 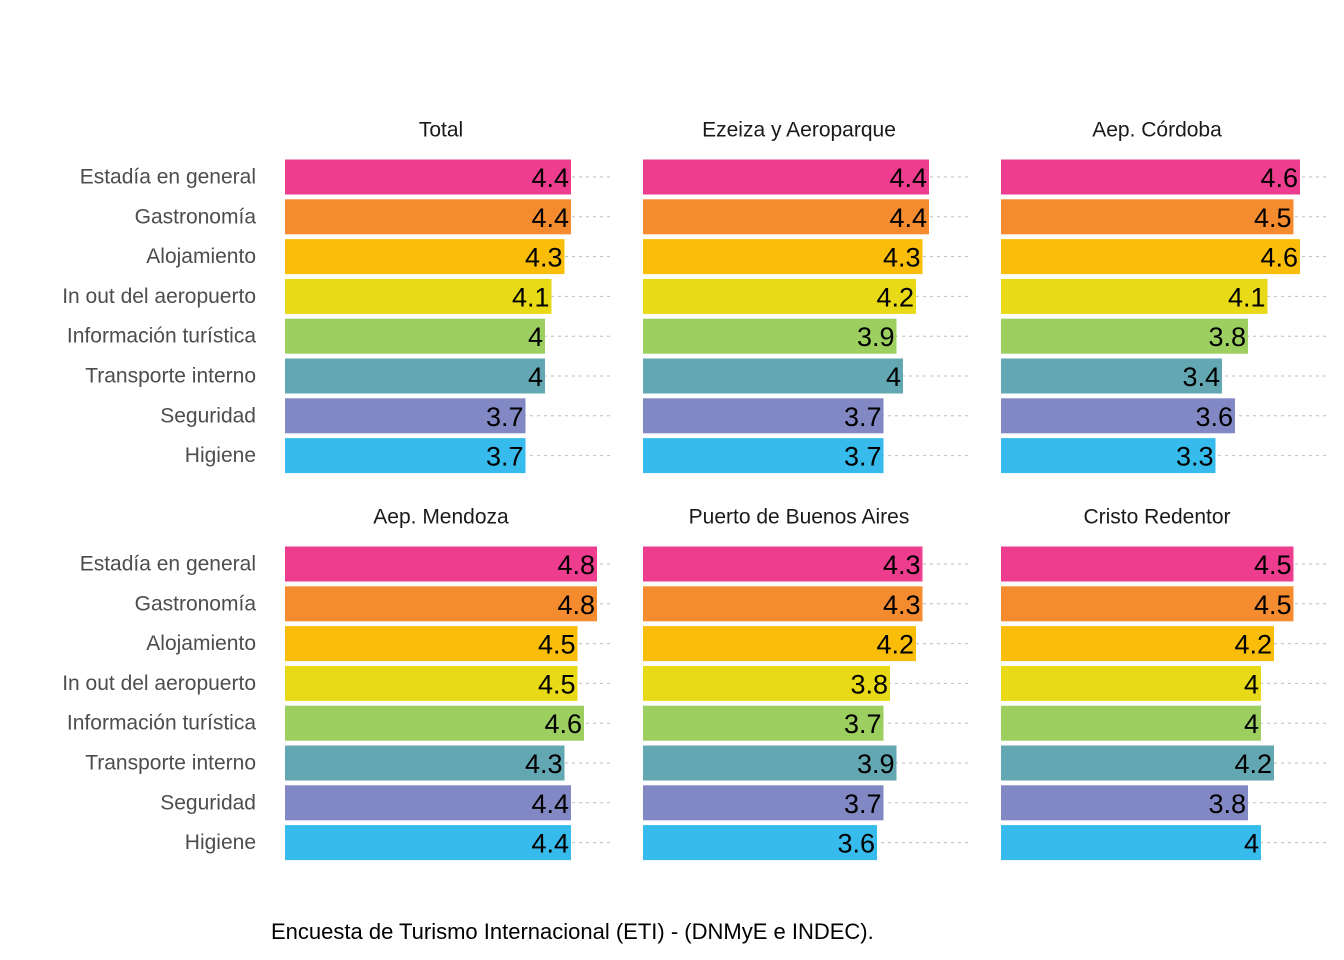 I want to click on panel-title: Puerto de Buenos Aires, so click(x=799, y=517).